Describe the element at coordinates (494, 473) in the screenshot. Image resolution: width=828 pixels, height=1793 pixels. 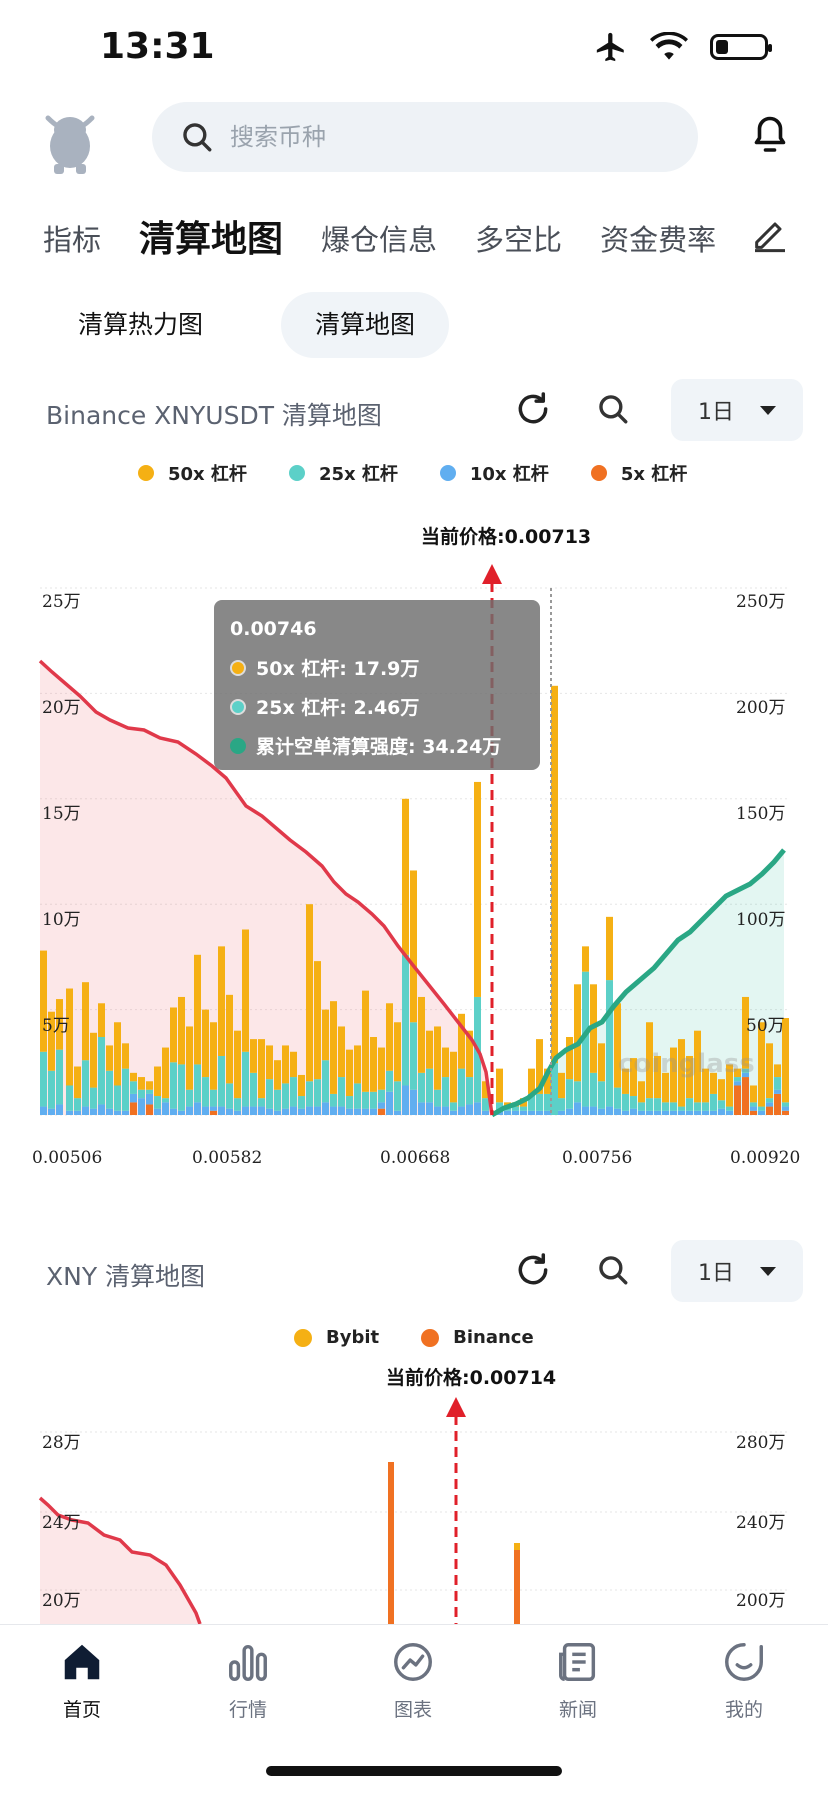
I see `legend-item-10x: 10x 杠杆` at that location.